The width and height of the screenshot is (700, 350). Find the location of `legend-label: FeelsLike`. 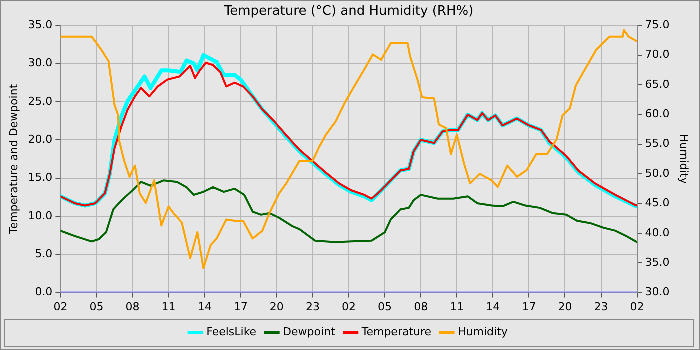

legend-label: FeelsLike is located at coordinates (231, 331).